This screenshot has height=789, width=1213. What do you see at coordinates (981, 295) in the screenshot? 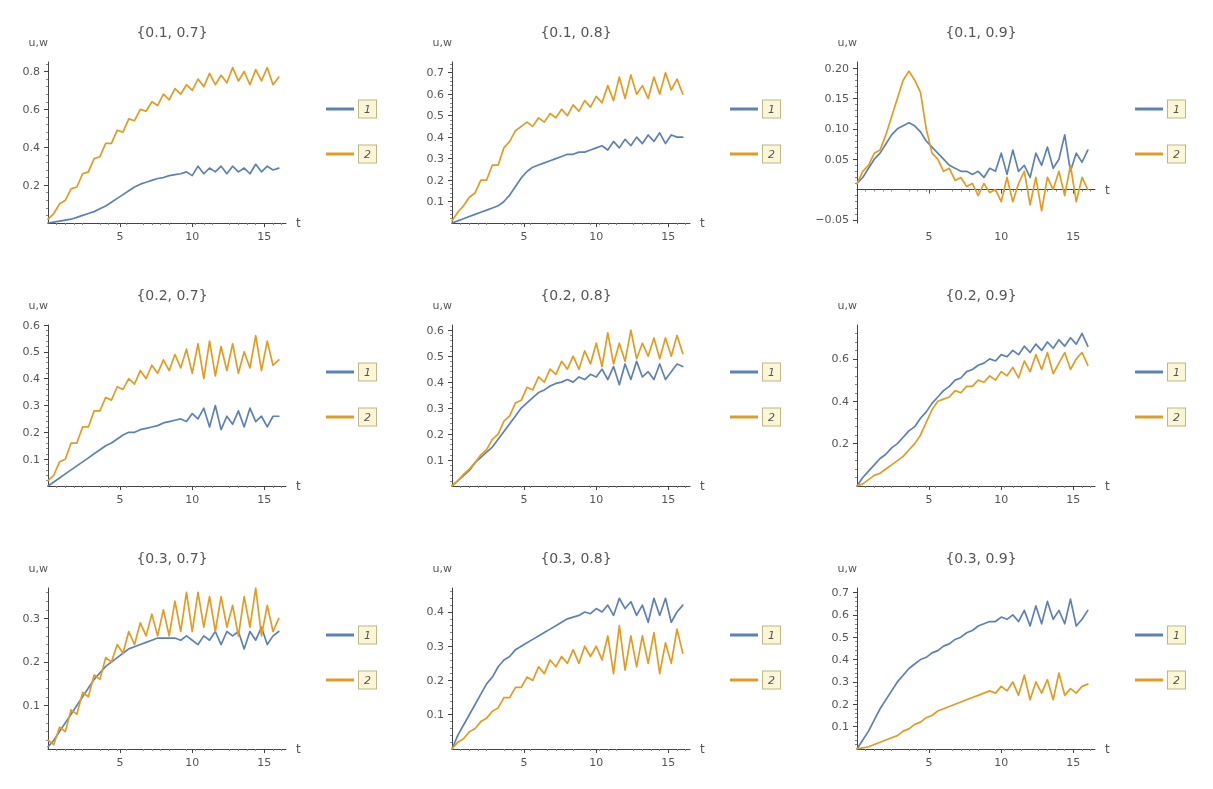
I see `chart-title: {0.2, 0.9}` at bounding box center [981, 295].